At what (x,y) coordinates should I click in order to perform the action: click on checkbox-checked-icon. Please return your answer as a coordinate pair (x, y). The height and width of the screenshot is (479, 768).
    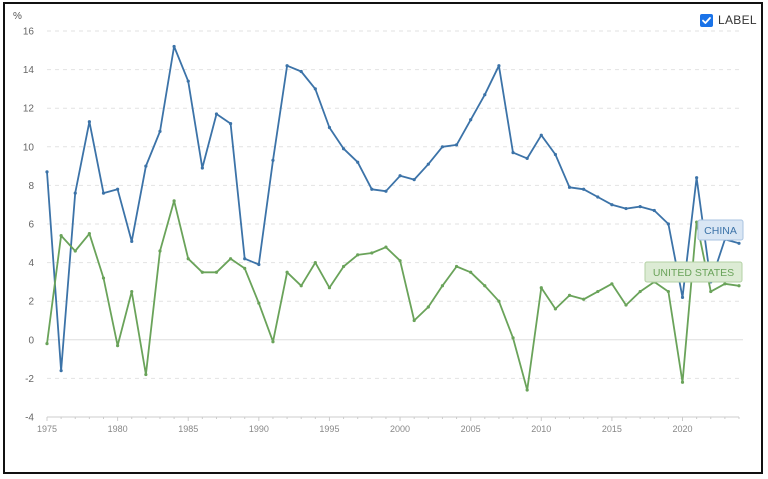
    Looking at the image, I should click on (706, 20).